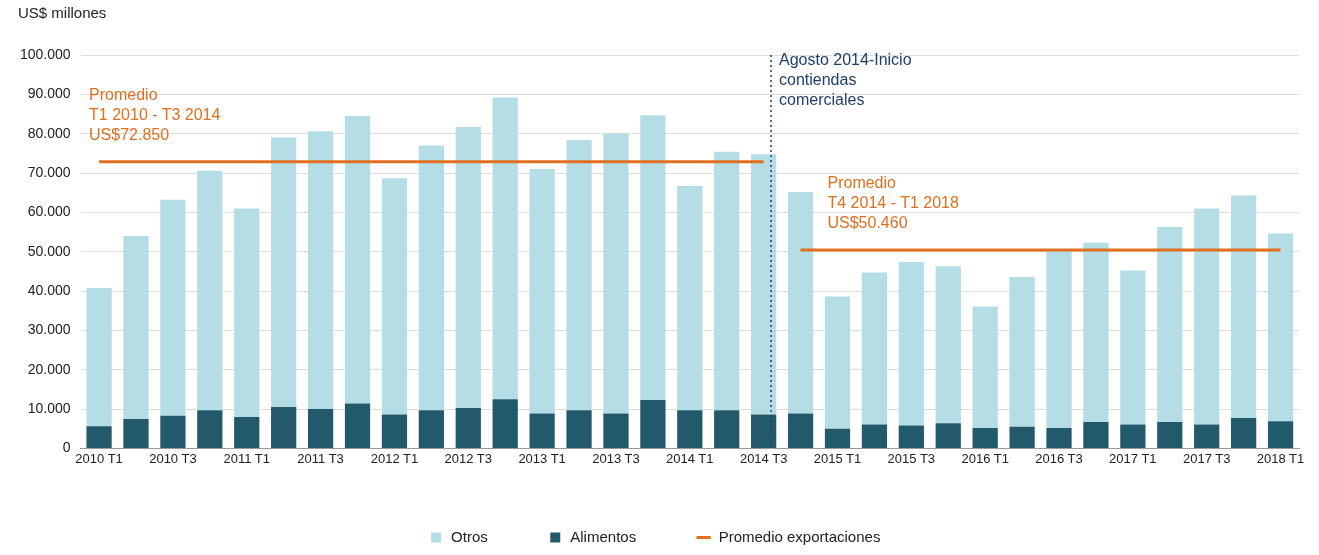 The height and width of the screenshot is (555, 1319). Describe the element at coordinates (49, 289) in the screenshot. I see `y-tick-label: 40.000` at that location.